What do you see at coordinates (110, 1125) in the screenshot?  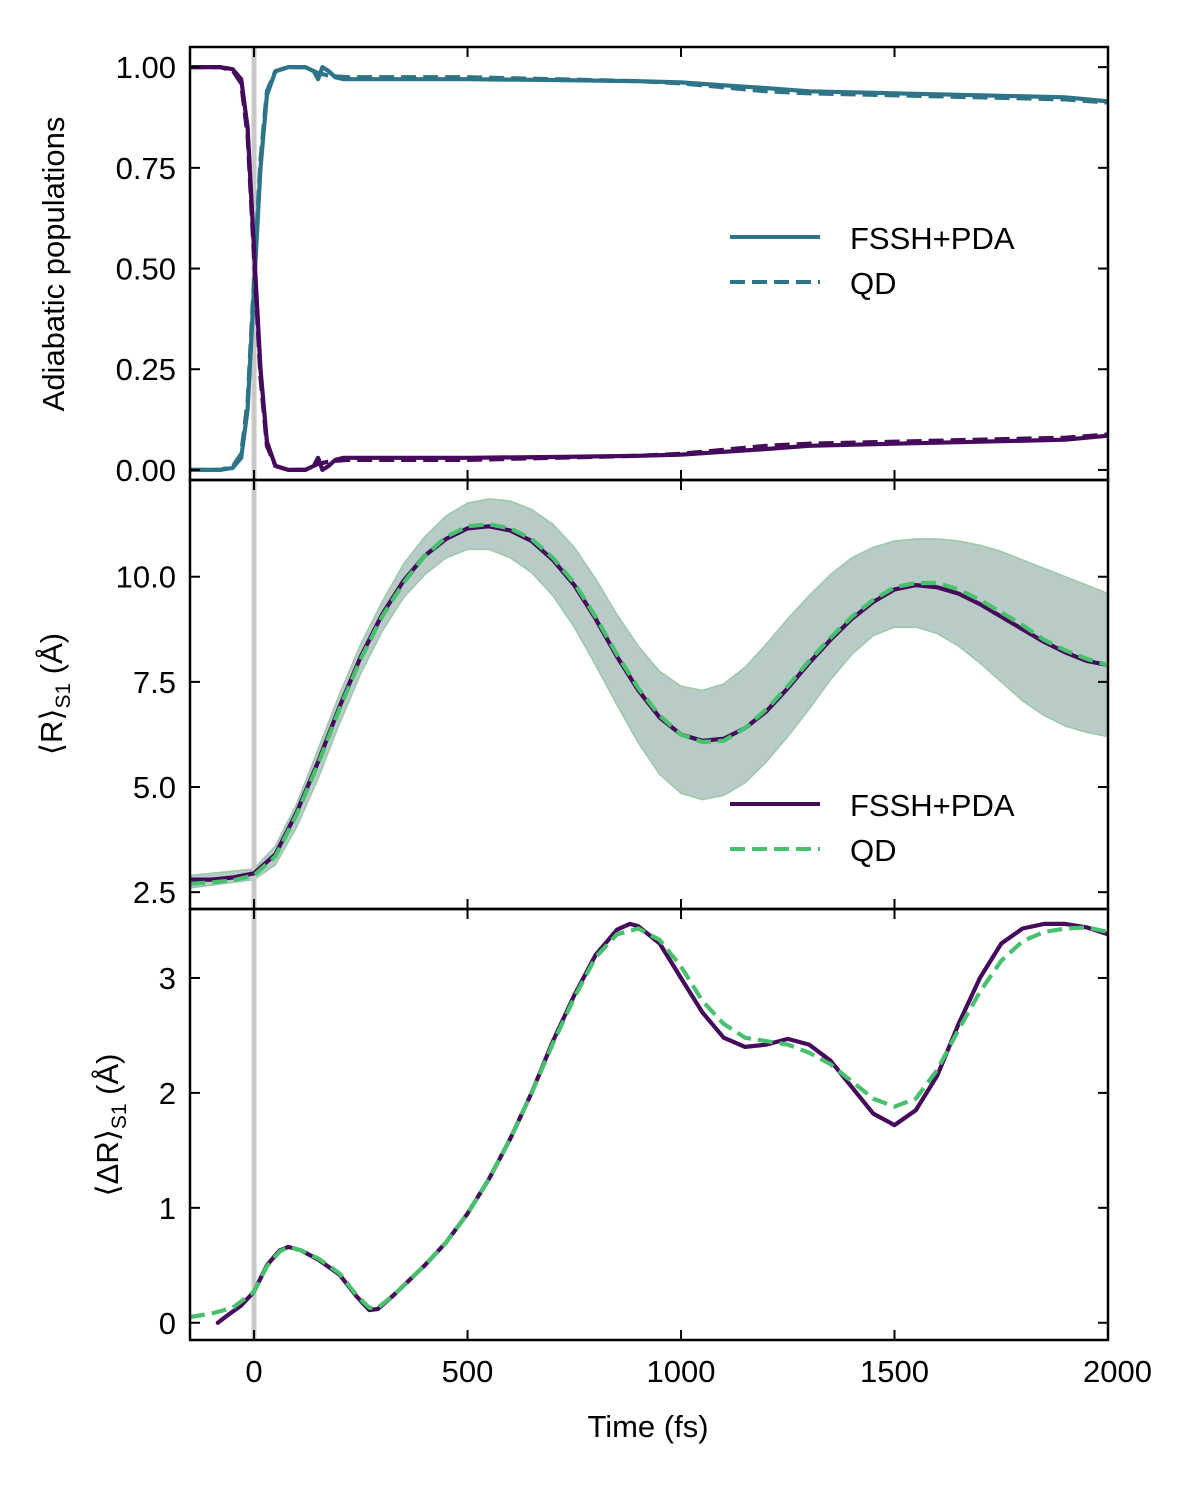 I see `ylabel-delta-r: ⟨ΔR⟩S1 (Å)` at bounding box center [110, 1125].